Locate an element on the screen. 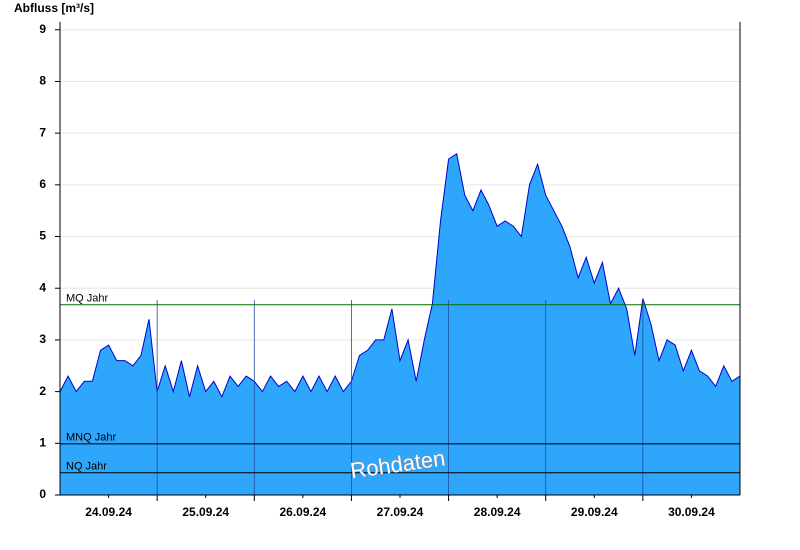  x-tick-label: 29.09.24 is located at coordinates (594, 512).